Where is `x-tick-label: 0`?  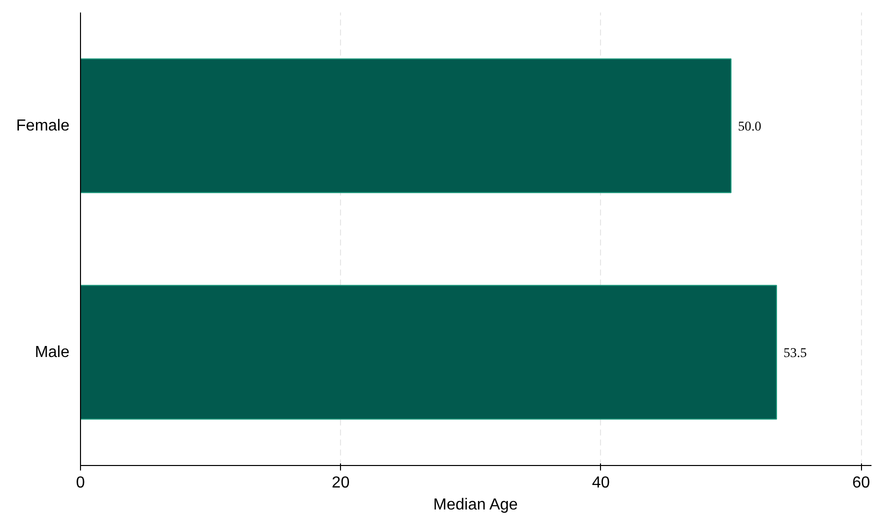 x-tick-label: 0 is located at coordinates (81, 483).